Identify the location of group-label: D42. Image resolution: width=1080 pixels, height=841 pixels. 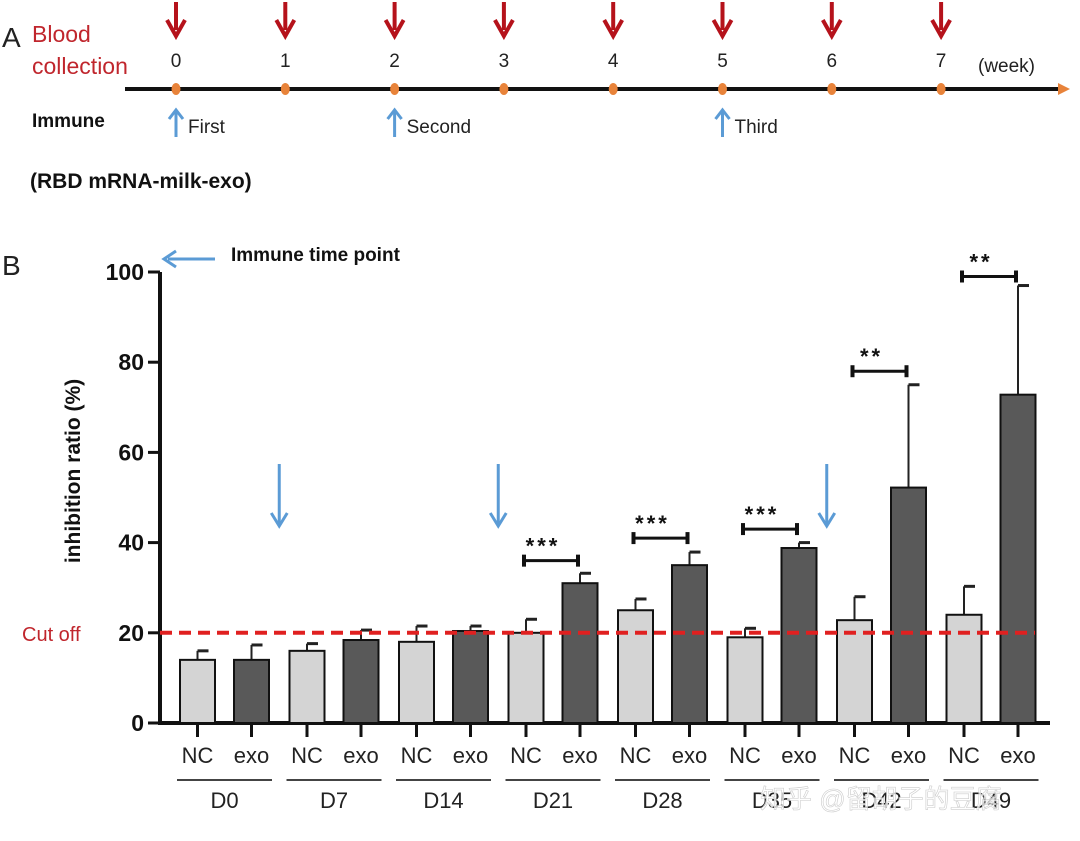
(881, 800).